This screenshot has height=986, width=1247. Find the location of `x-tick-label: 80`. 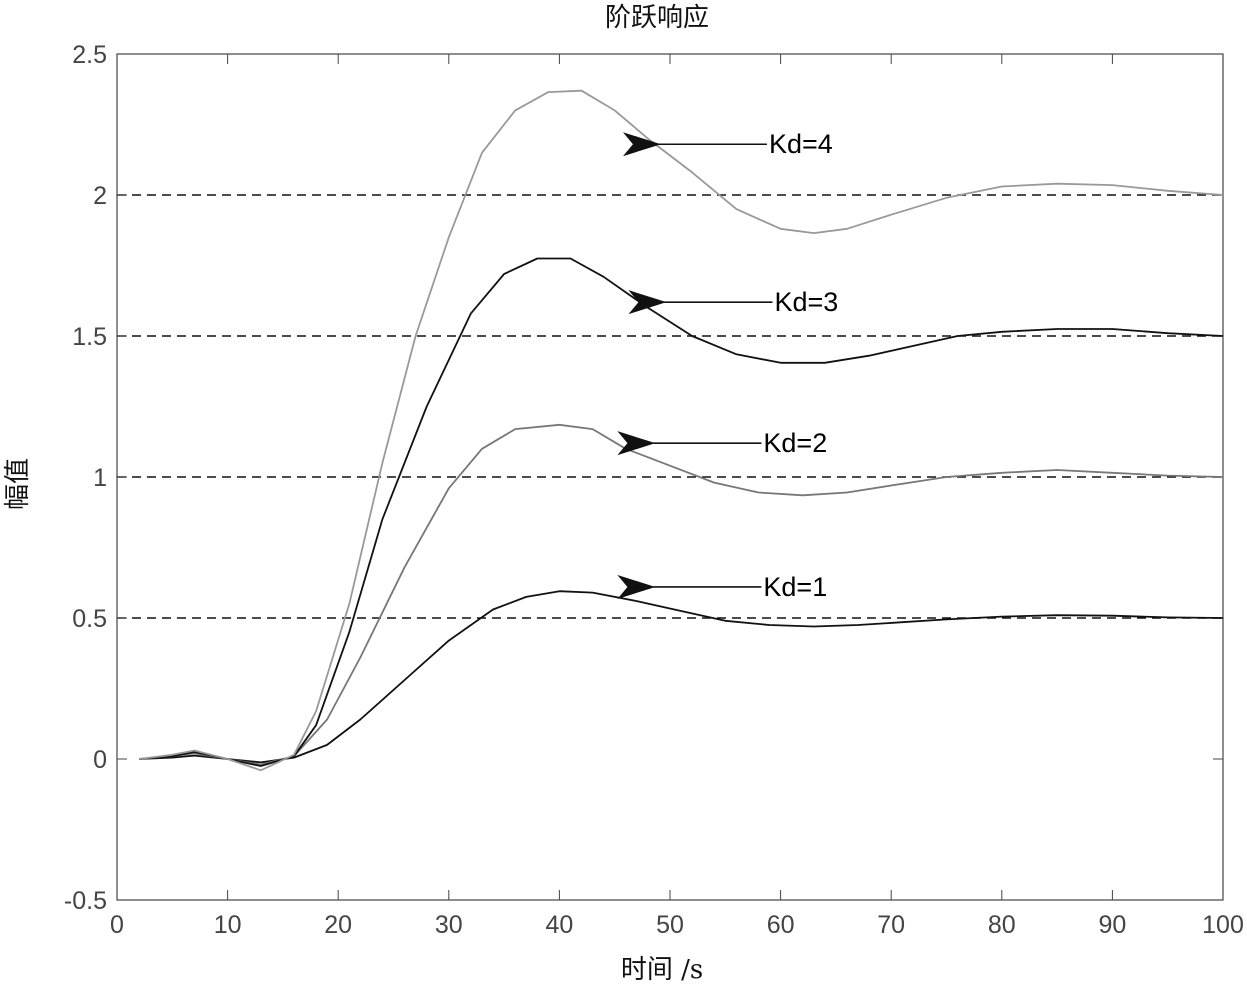

x-tick-label: 80 is located at coordinates (1002, 925).